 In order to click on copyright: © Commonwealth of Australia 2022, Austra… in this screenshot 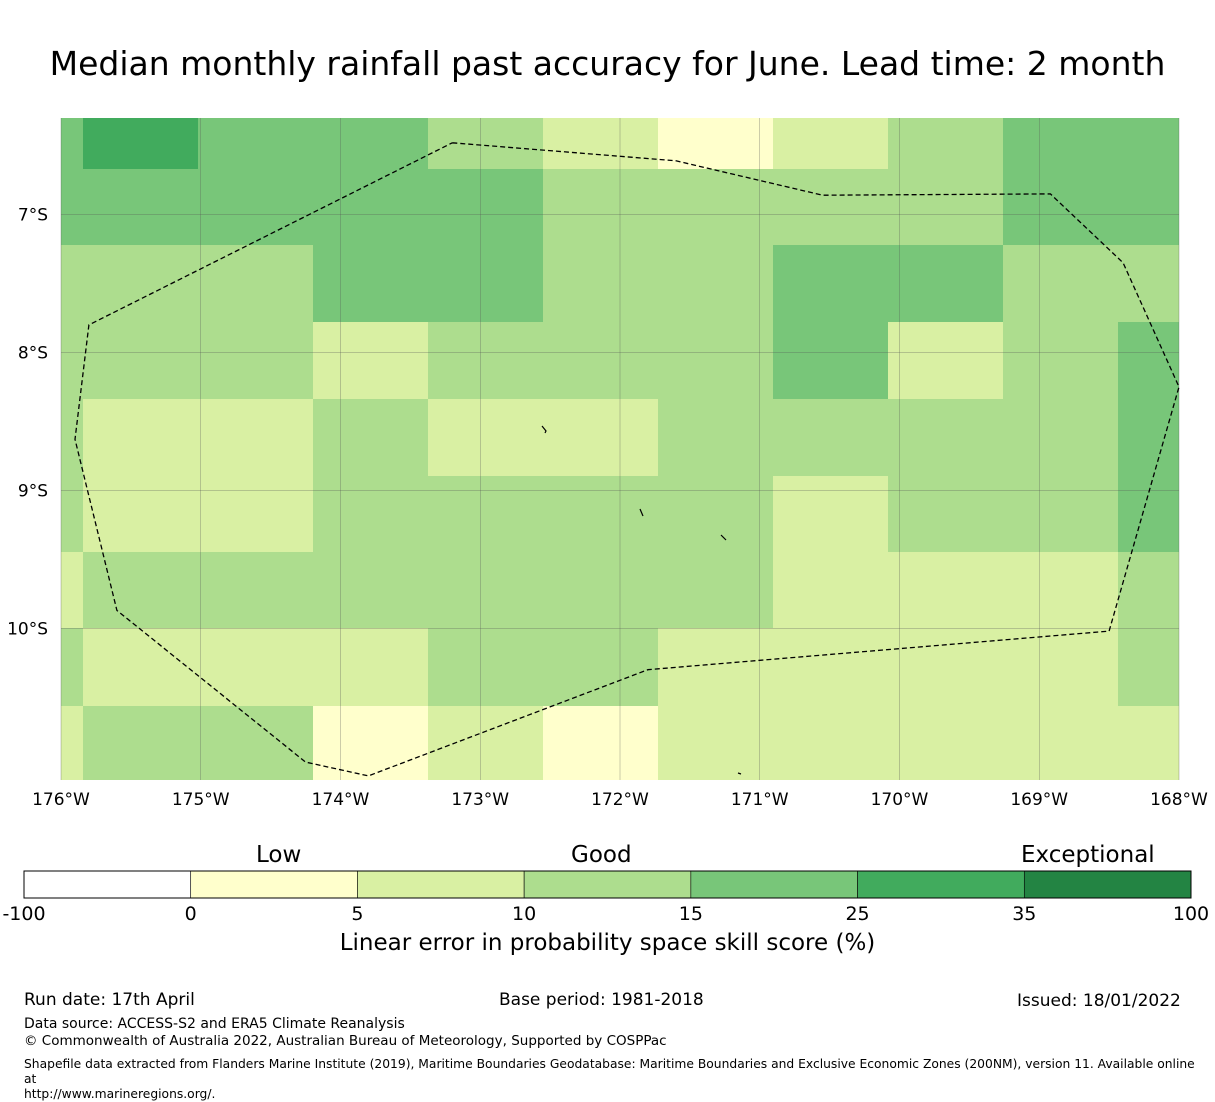, I will do `click(345, 1041)`.